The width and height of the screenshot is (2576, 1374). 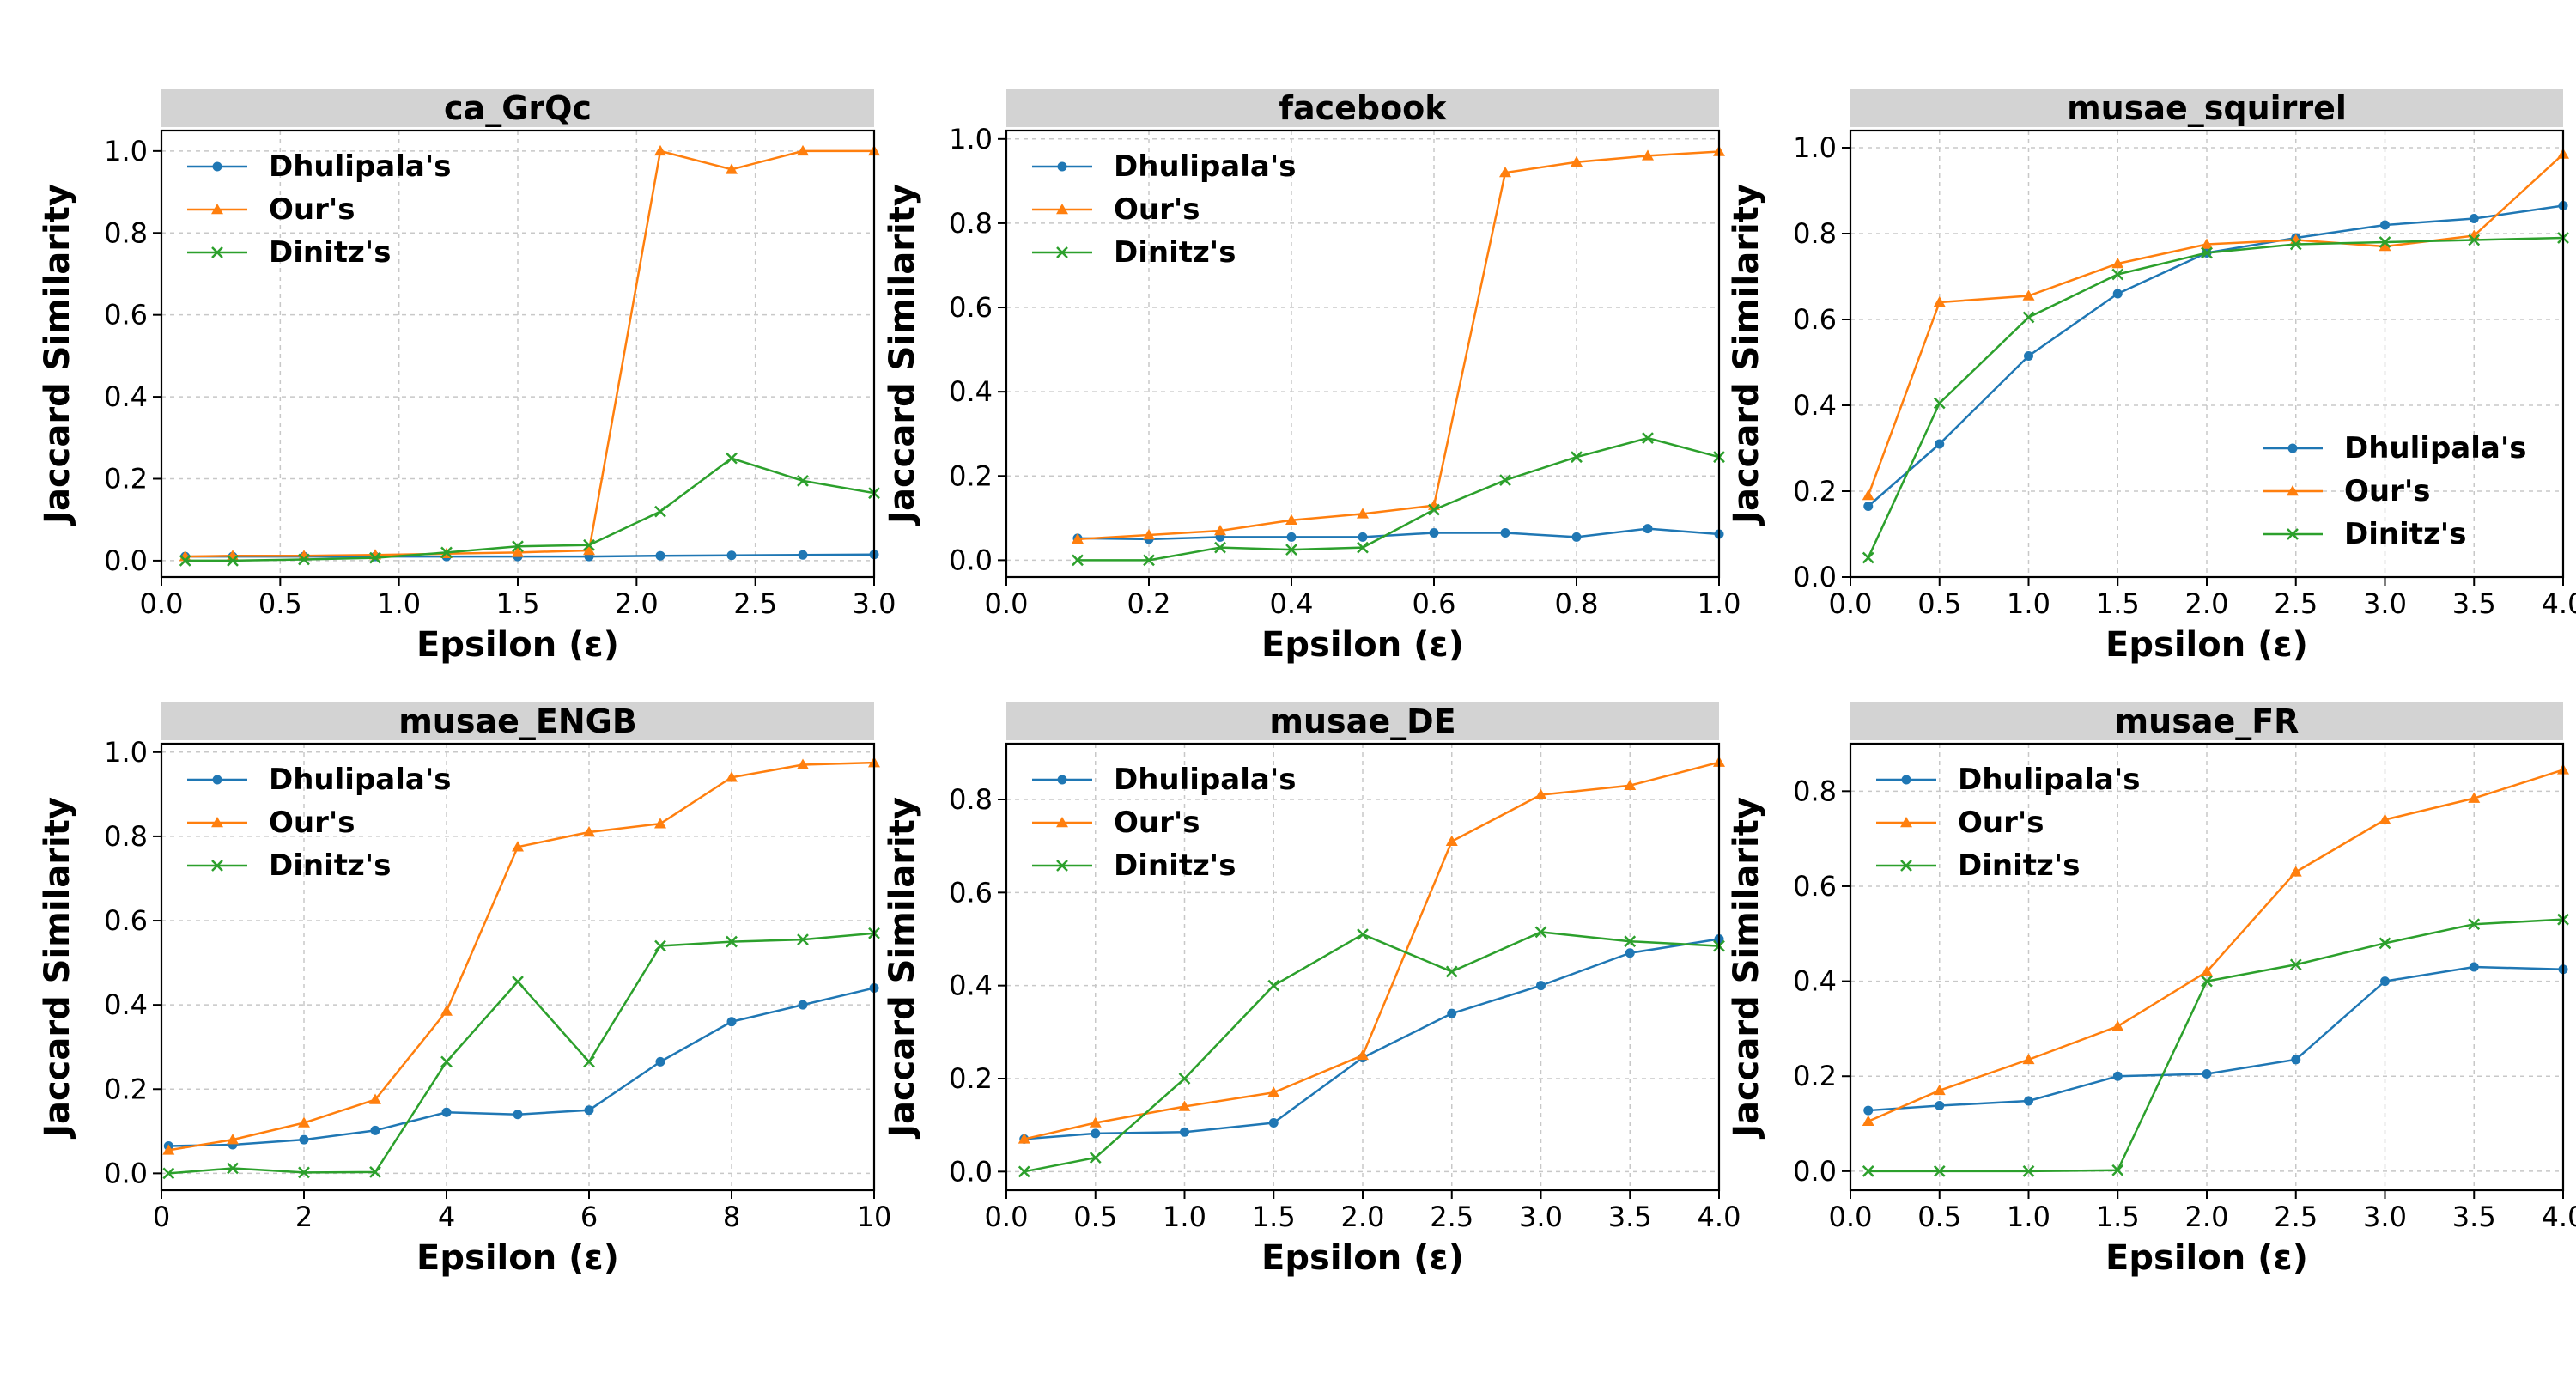 I want to click on x-tick-label: 2.0, so click(x=637, y=603).